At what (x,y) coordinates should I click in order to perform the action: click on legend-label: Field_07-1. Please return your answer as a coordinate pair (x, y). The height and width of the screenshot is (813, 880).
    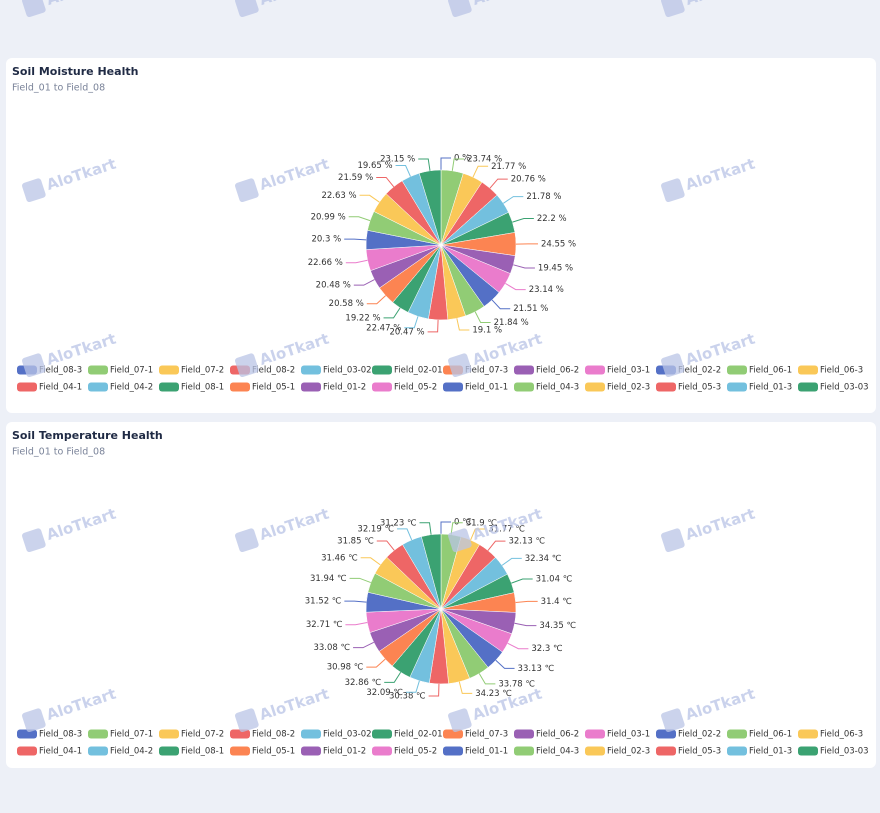
    Looking at the image, I should click on (131, 371).